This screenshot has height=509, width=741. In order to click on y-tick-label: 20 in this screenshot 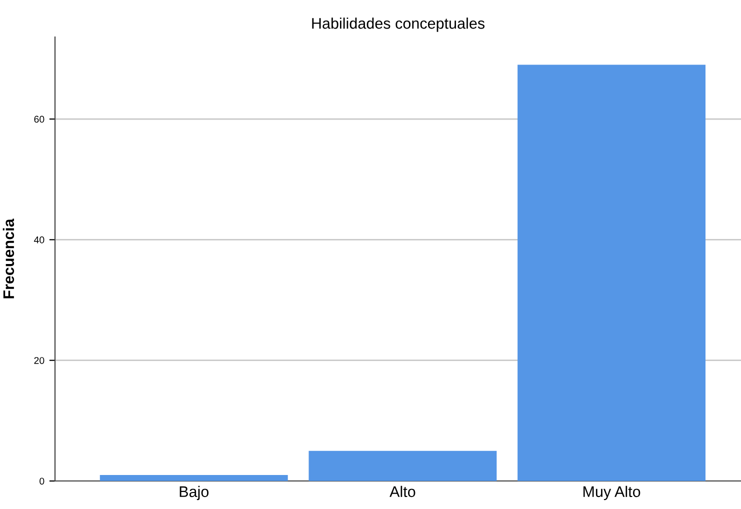, I will do `click(39, 360)`.